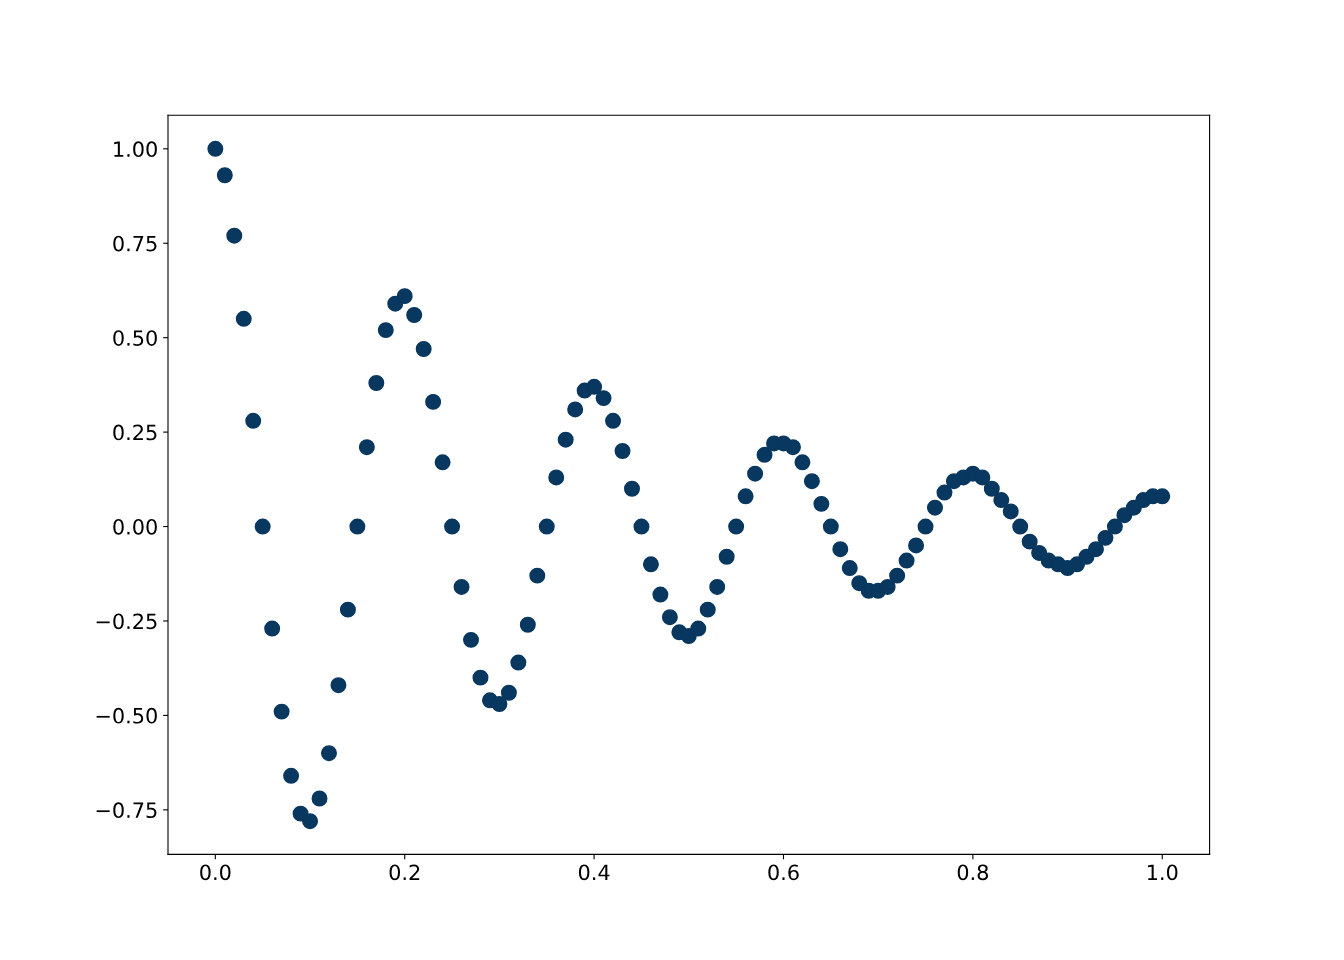 Image resolution: width=1344 pixels, height=960 pixels. Describe the element at coordinates (973, 872) in the screenshot. I see `x-tick-label: 0.8` at that location.